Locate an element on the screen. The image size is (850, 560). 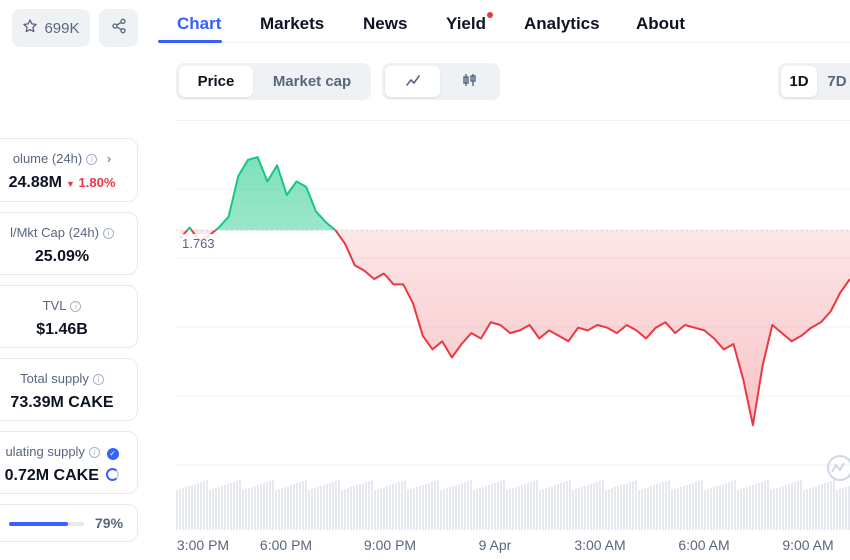
tab-yield: Yield is located at coordinates (466, 23).